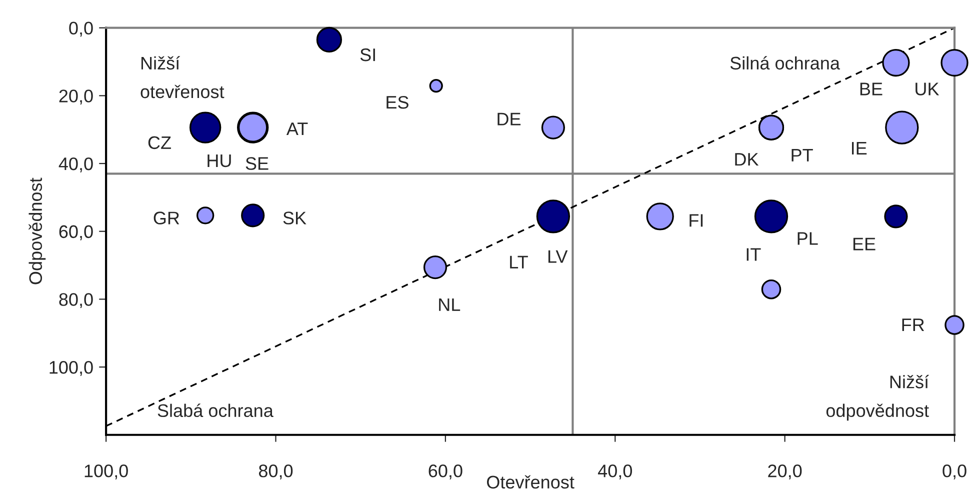 Image resolution: width=973 pixels, height=497 pixels. Describe the element at coordinates (877, 397) in the screenshot. I see `annotation: Nižší odpovědnost` at that location.